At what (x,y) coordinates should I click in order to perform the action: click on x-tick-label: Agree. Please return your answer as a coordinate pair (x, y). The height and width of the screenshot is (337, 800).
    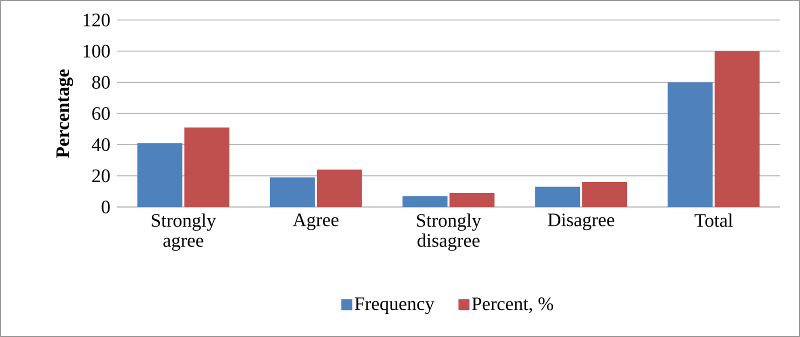
    Looking at the image, I should click on (315, 222).